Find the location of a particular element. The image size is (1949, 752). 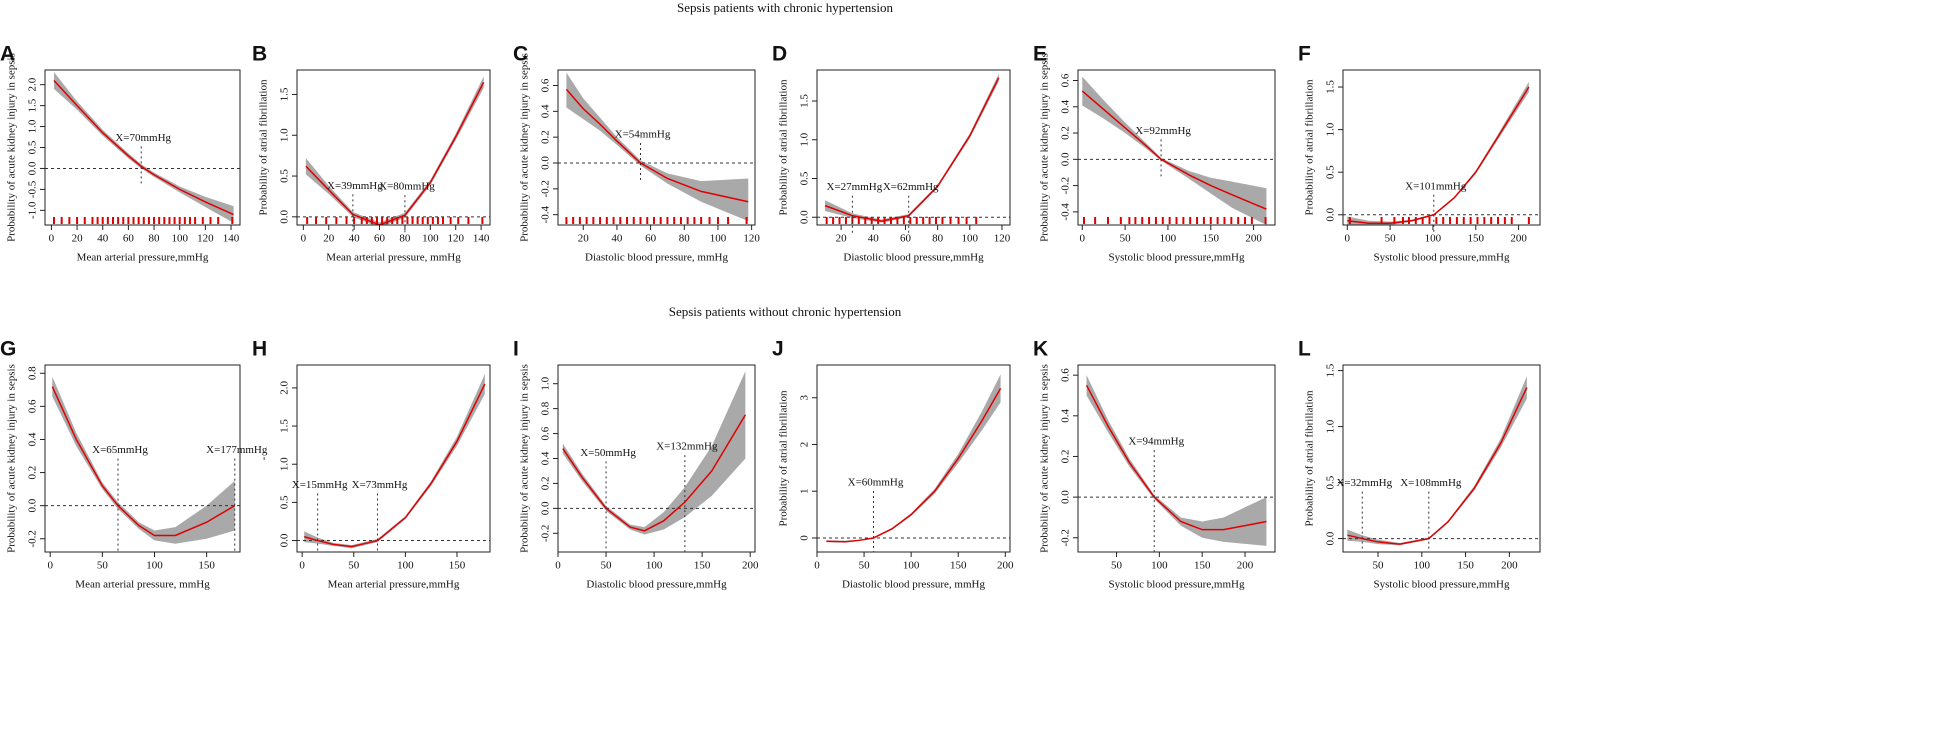

y-tick-label: 0.8 is located at coordinates (33, 373).